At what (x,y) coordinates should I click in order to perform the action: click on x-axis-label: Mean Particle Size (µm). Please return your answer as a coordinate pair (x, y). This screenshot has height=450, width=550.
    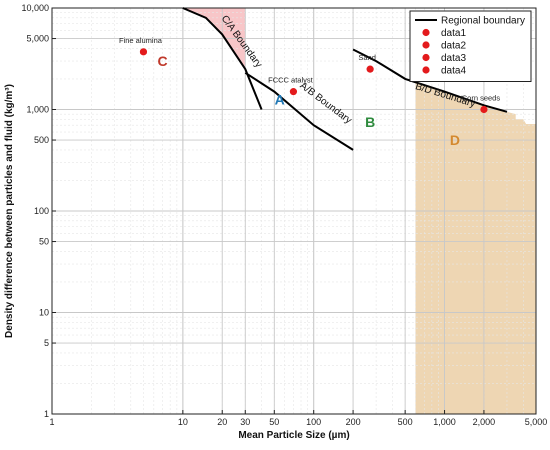
    Looking at the image, I should click on (293, 435).